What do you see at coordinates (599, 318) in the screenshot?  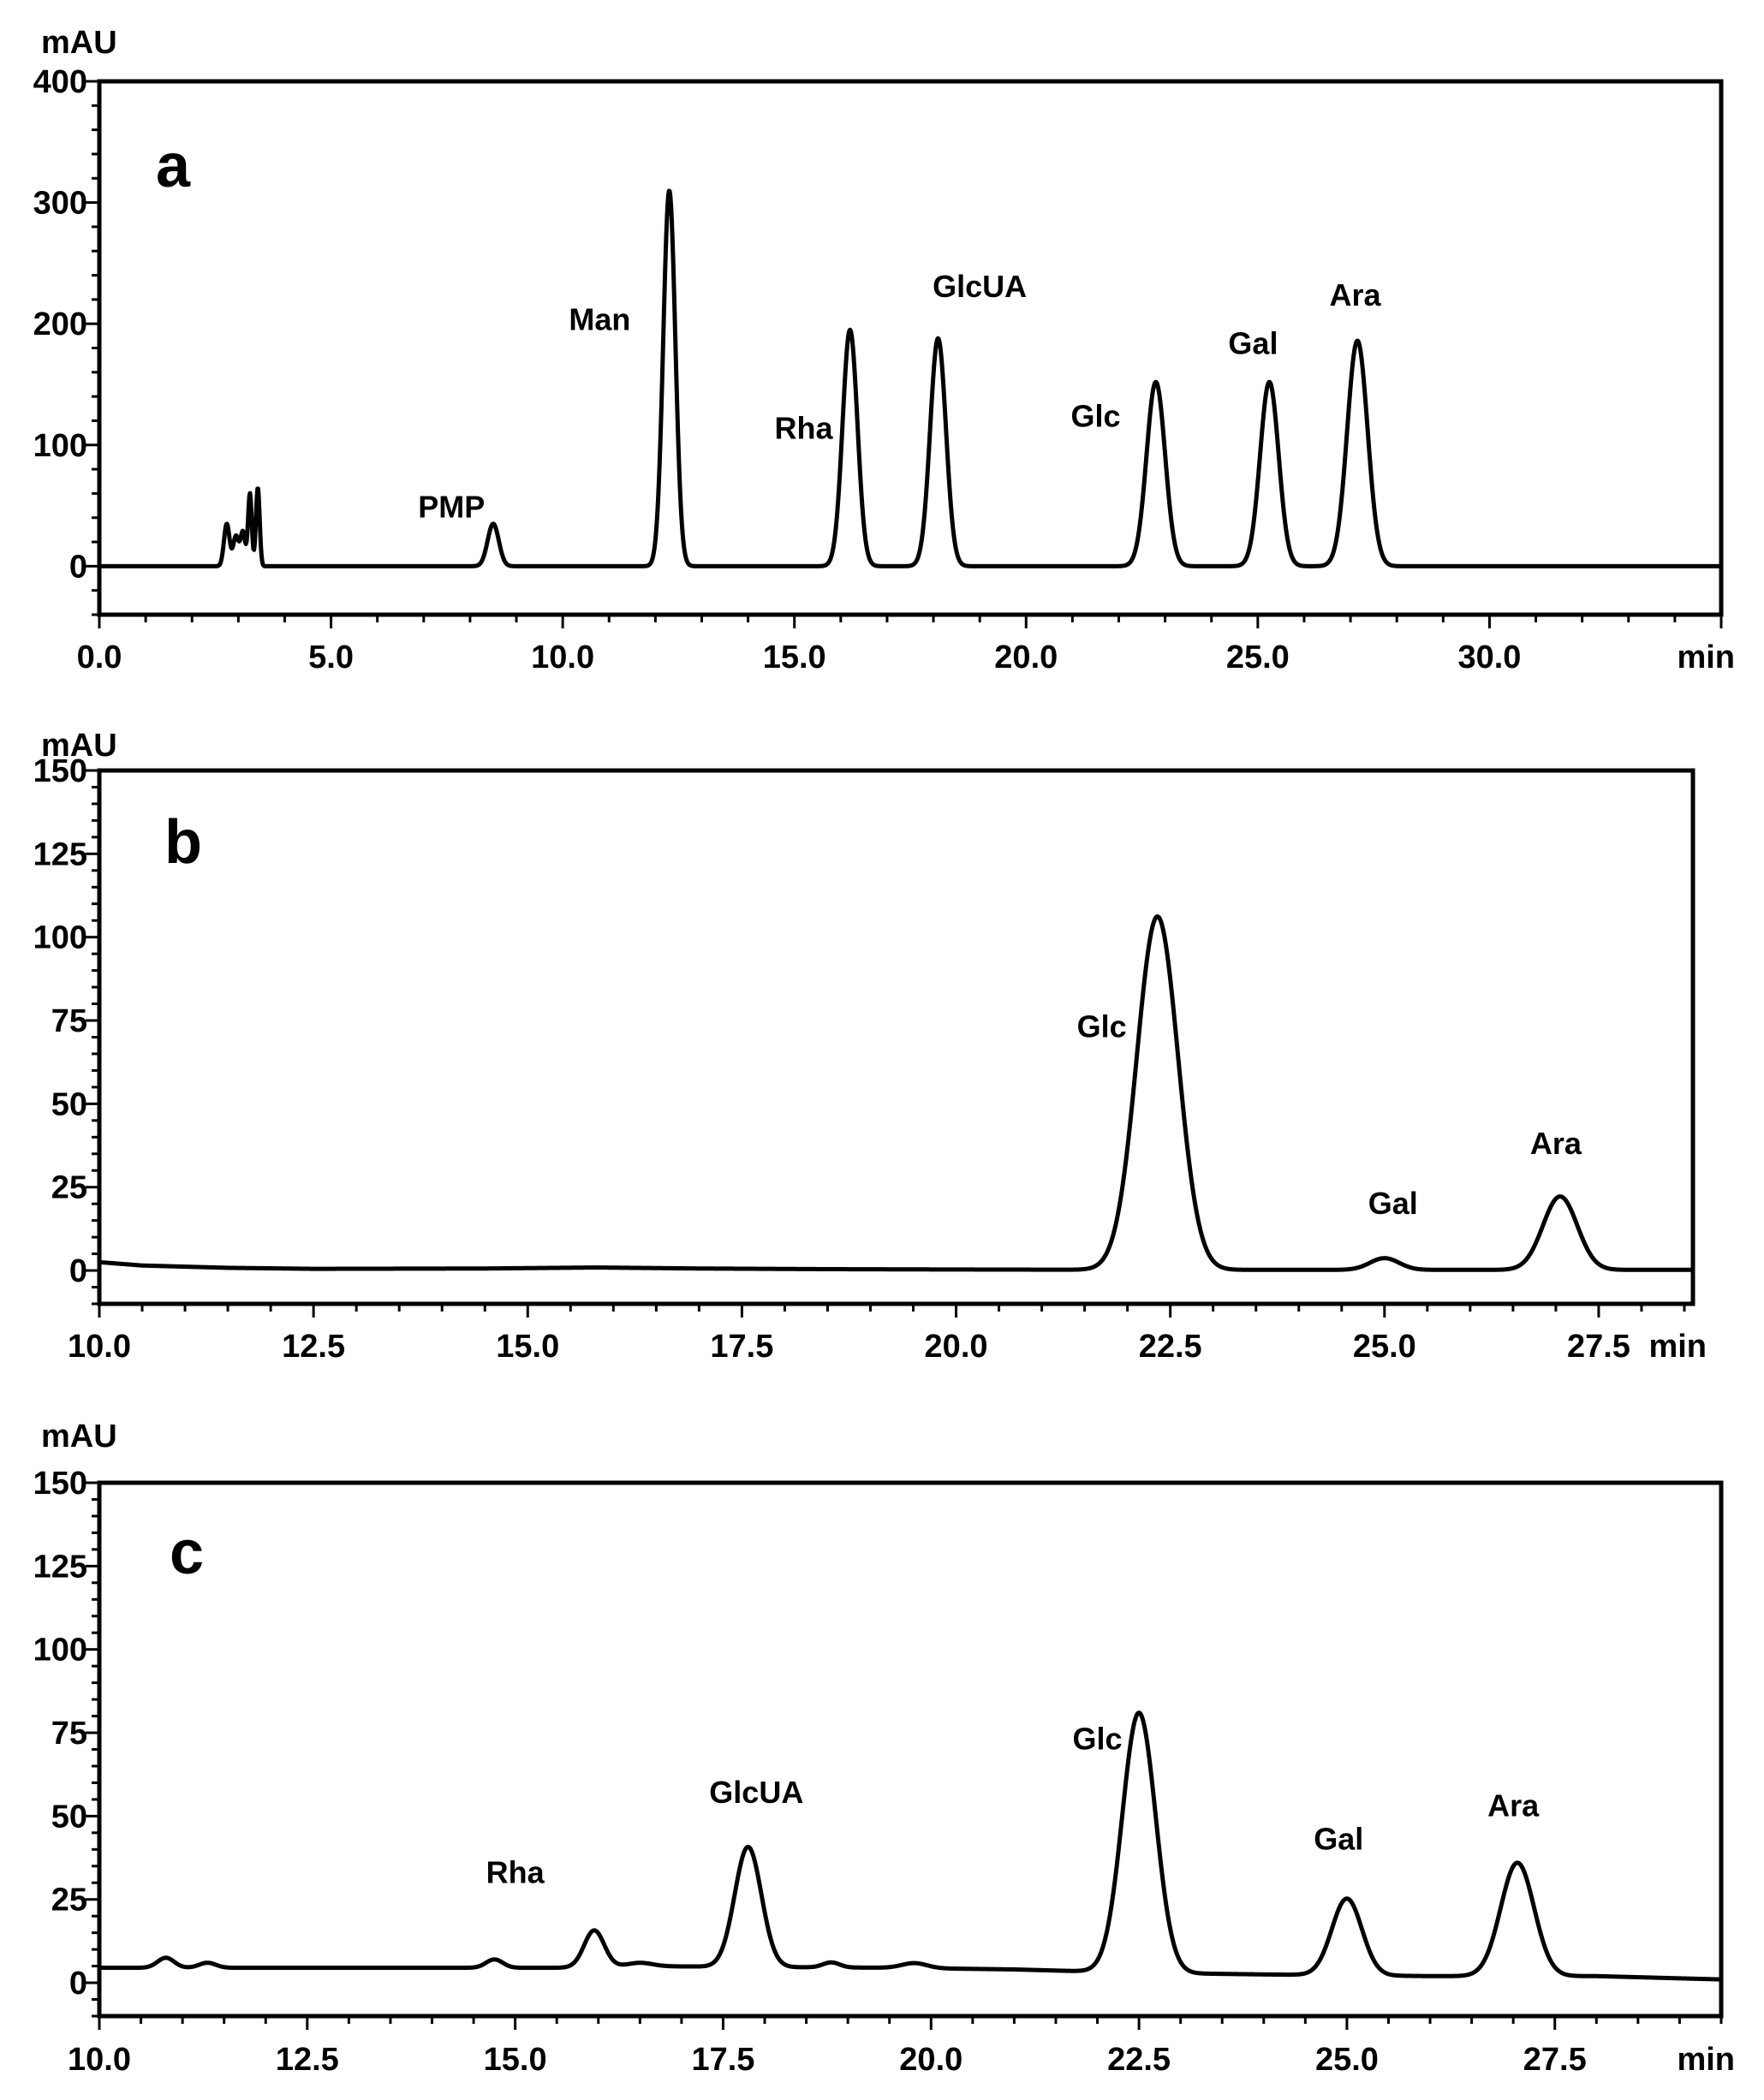 I see `peak-label-man: Man` at bounding box center [599, 318].